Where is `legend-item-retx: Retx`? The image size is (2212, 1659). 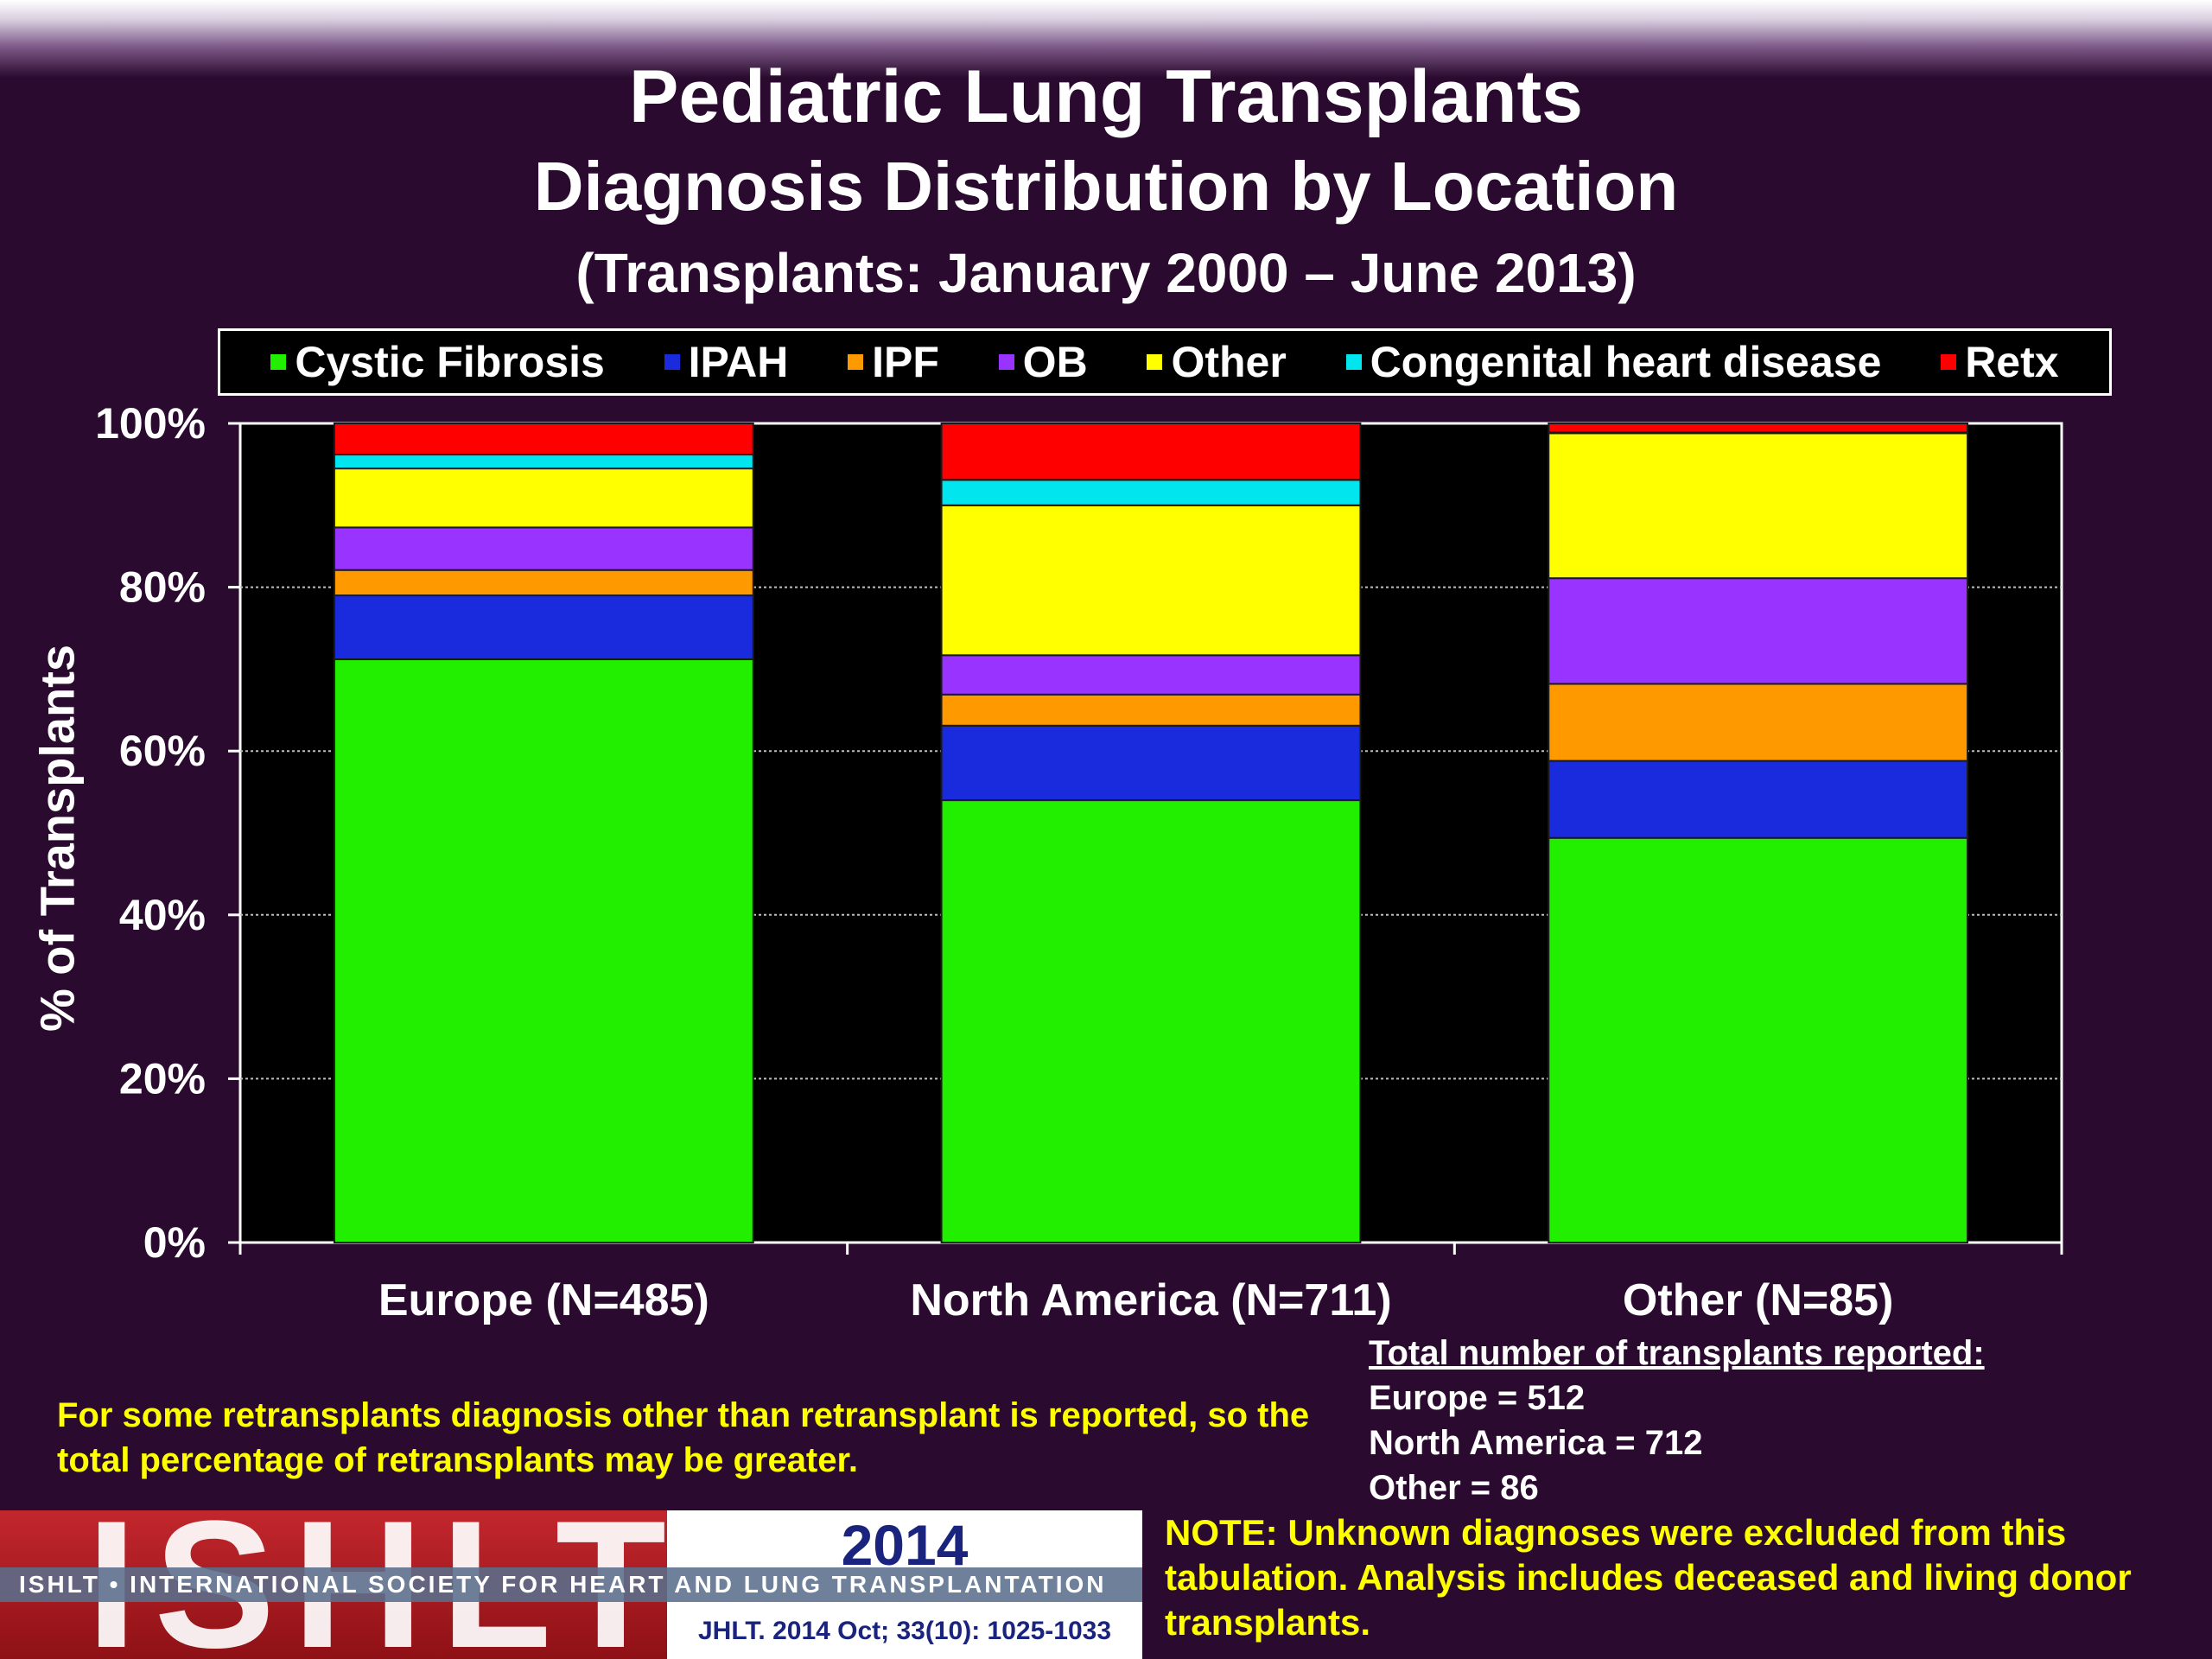
legend-item-retx: Retx is located at coordinates (2000, 362).